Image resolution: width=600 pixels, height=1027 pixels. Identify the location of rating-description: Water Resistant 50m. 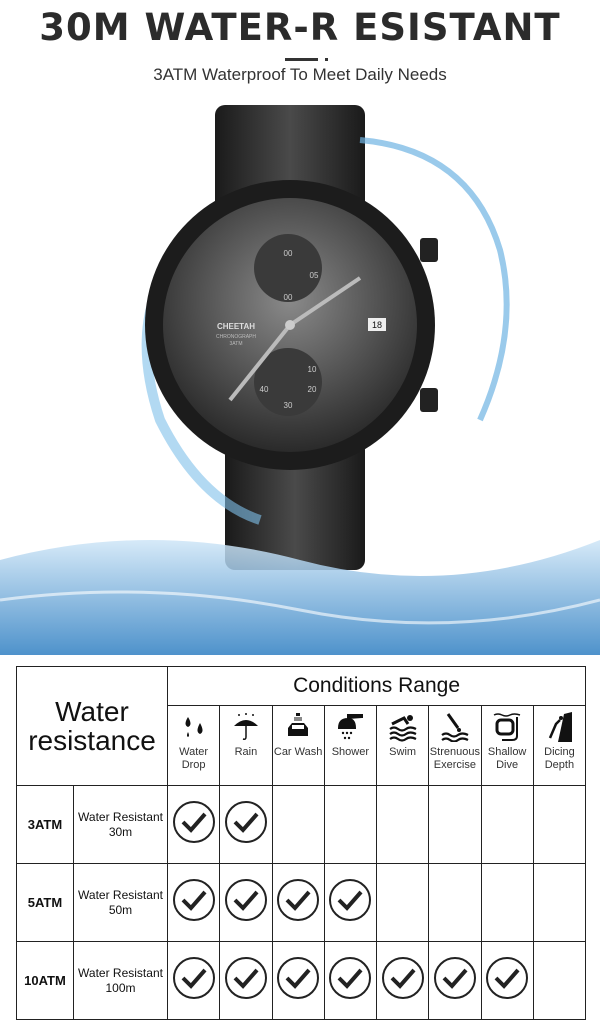
(120, 902).